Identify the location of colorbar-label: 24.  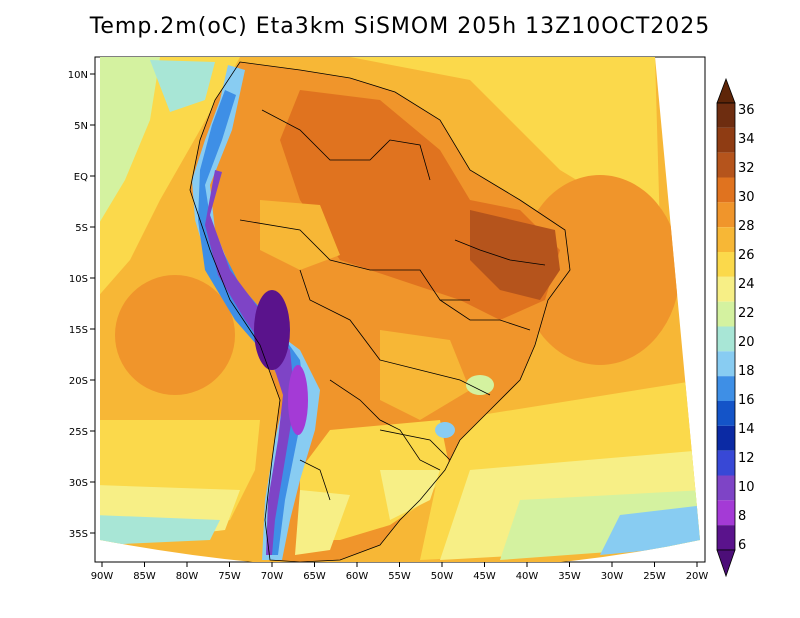
(746, 284).